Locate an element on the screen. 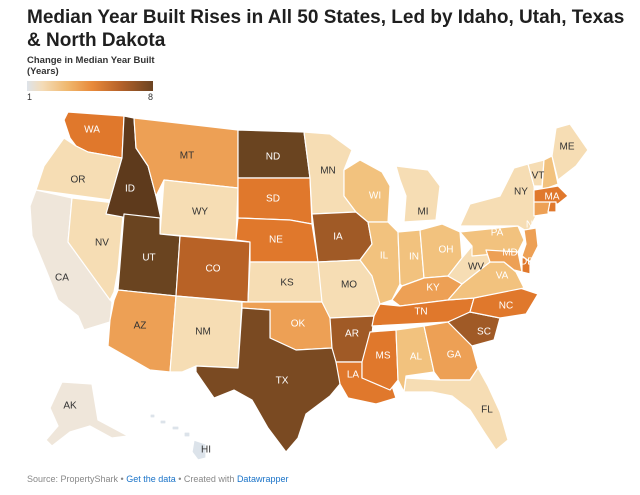 This screenshot has width=640, height=495. state-sc is located at coordinates (474, 329).